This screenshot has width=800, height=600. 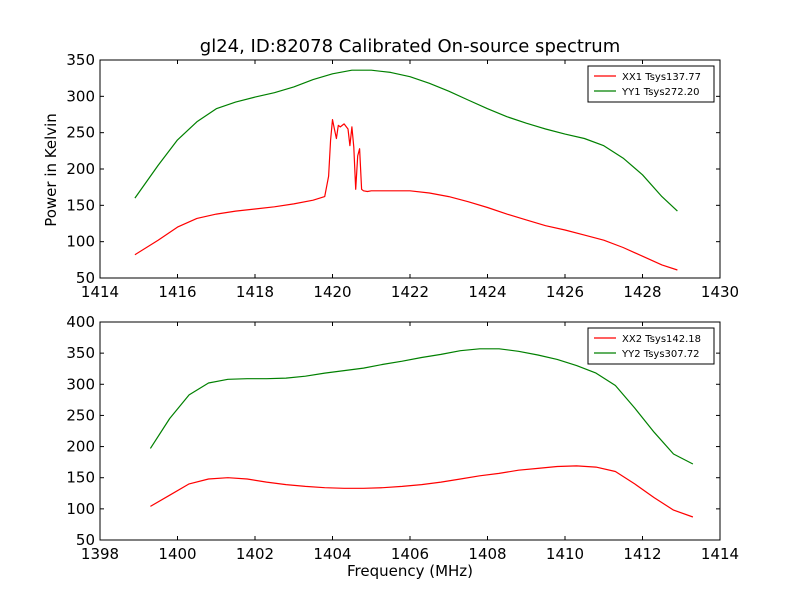 What do you see at coordinates (487, 292) in the screenshot?
I see `x-tick-label: 1424` at bounding box center [487, 292].